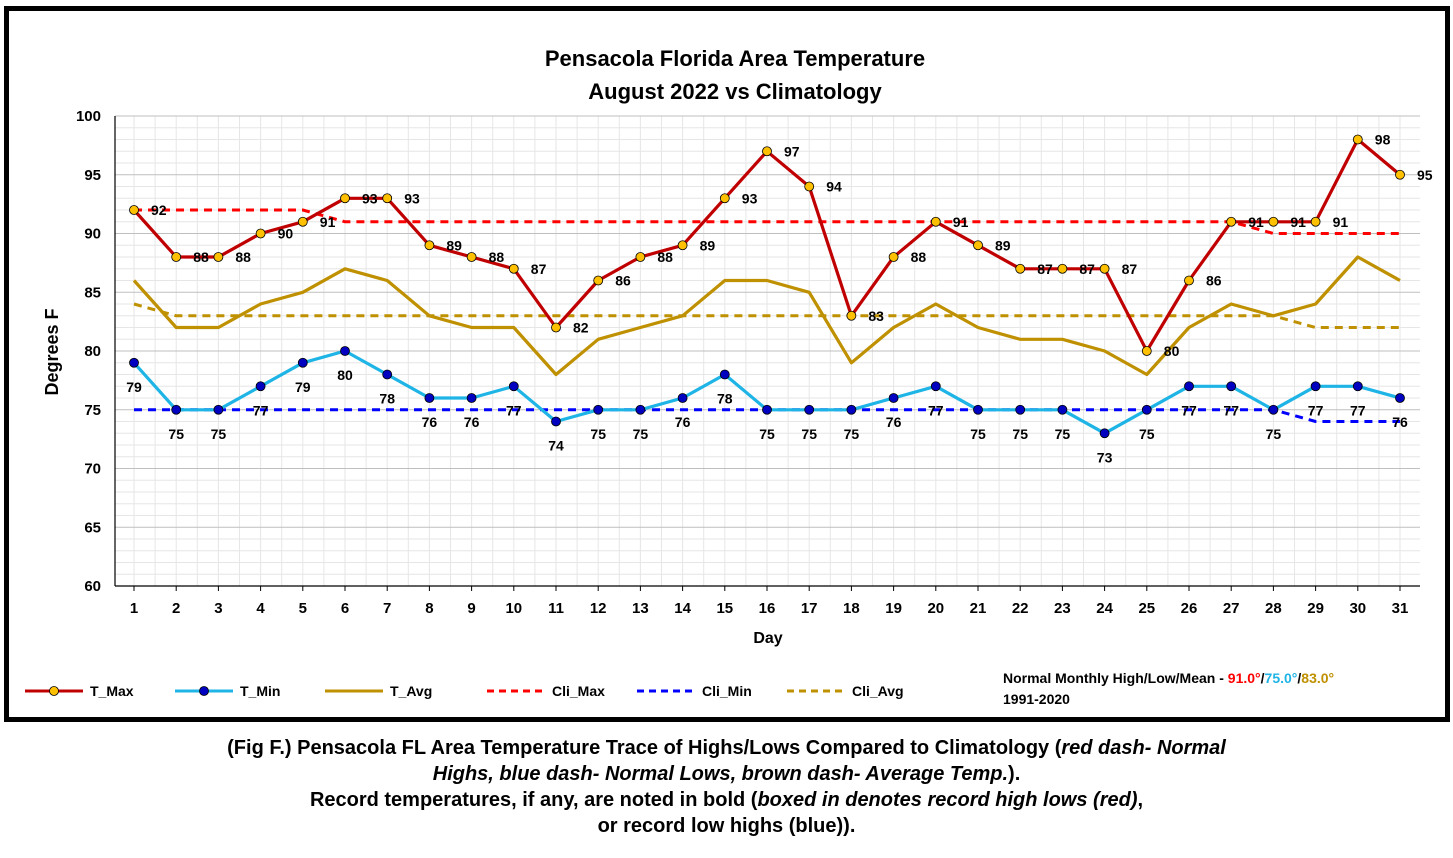  Describe the element at coordinates (370, 198) in the screenshot. I see `data-label-t-max: 93` at that location.